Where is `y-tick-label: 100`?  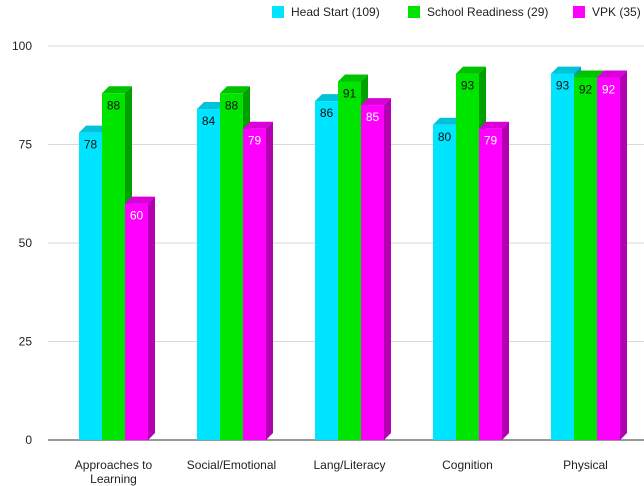
y-tick-label: 100 is located at coordinates (22, 46).